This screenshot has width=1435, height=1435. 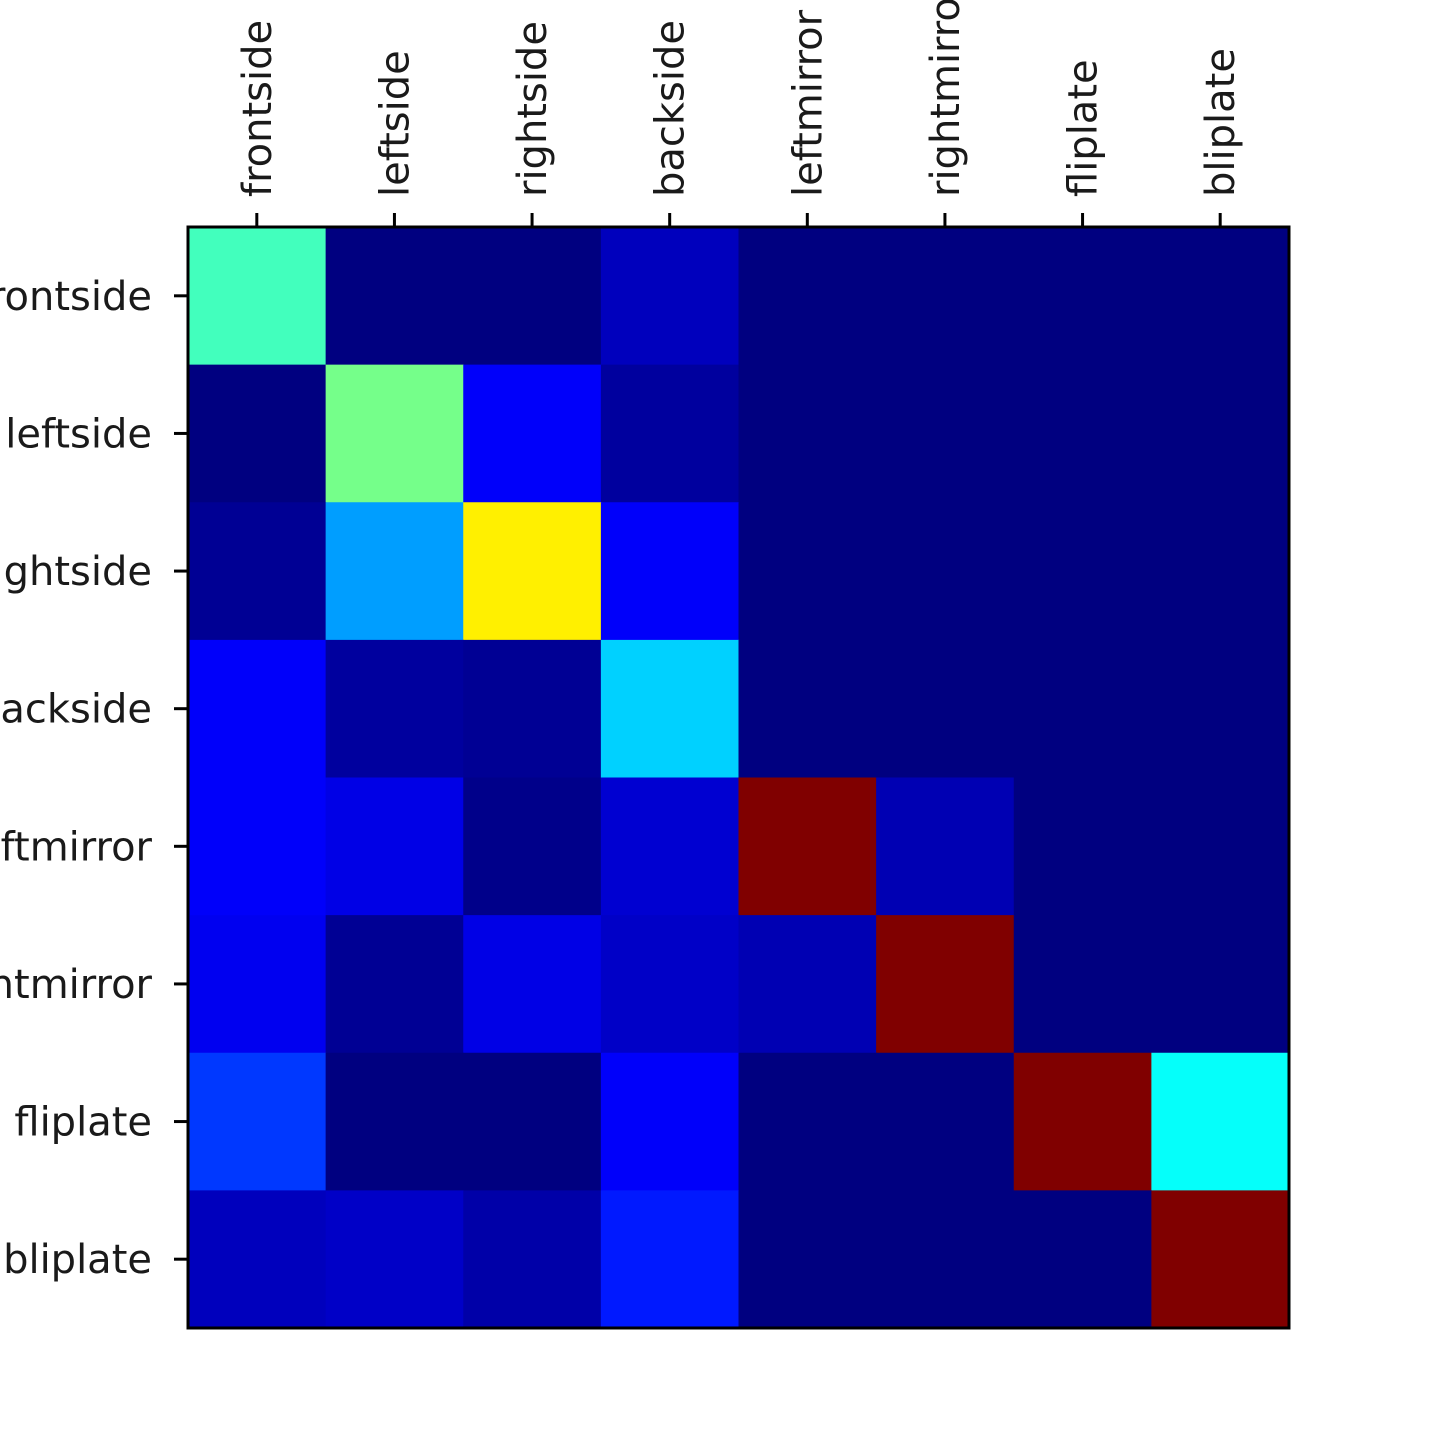 What do you see at coordinates (394, 1259) in the screenshot?
I see `heatmap-cell-bliplate-leftside` at bounding box center [394, 1259].